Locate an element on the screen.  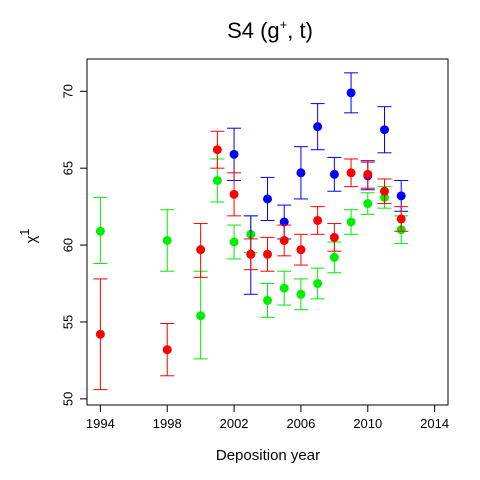
y-axis-label-main: χ is located at coordinates (31, 240).